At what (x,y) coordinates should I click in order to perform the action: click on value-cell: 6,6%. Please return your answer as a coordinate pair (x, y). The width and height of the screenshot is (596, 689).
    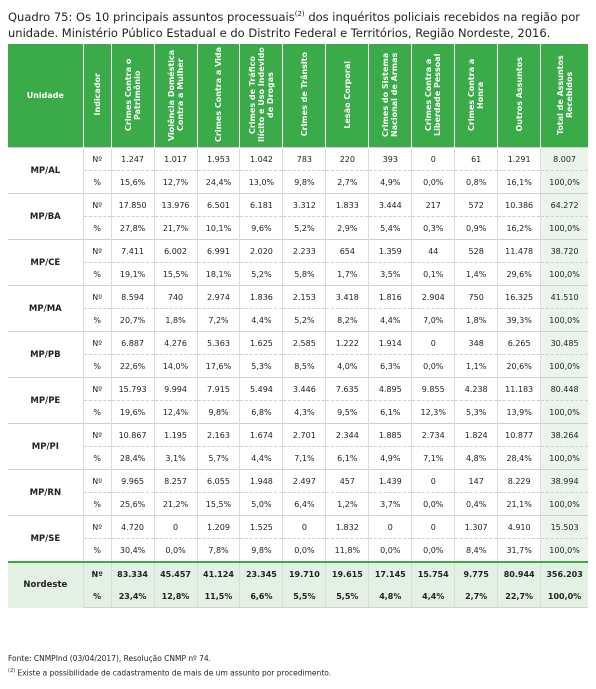
    Looking at the image, I should click on (261, 596).